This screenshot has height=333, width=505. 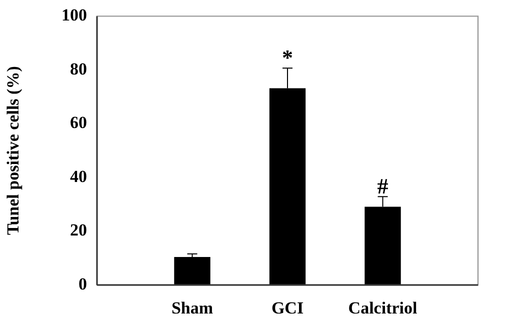 I want to click on annotation: *, so click(x=287, y=57).